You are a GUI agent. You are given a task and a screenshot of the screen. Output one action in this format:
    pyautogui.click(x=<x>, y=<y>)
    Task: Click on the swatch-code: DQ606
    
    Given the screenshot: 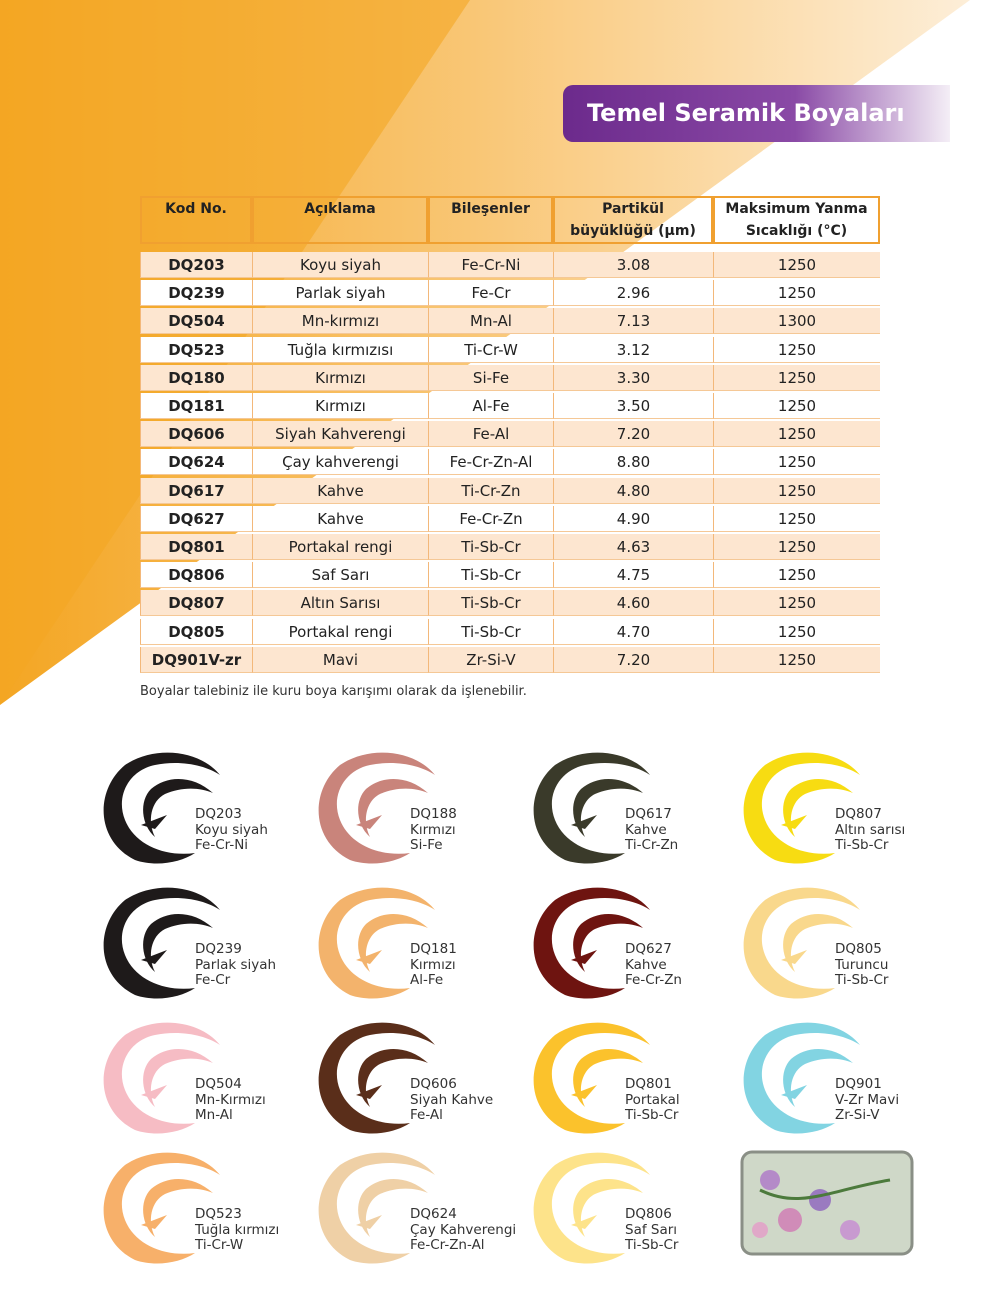 What is the action you would take?
    pyautogui.click(x=433, y=1084)
    